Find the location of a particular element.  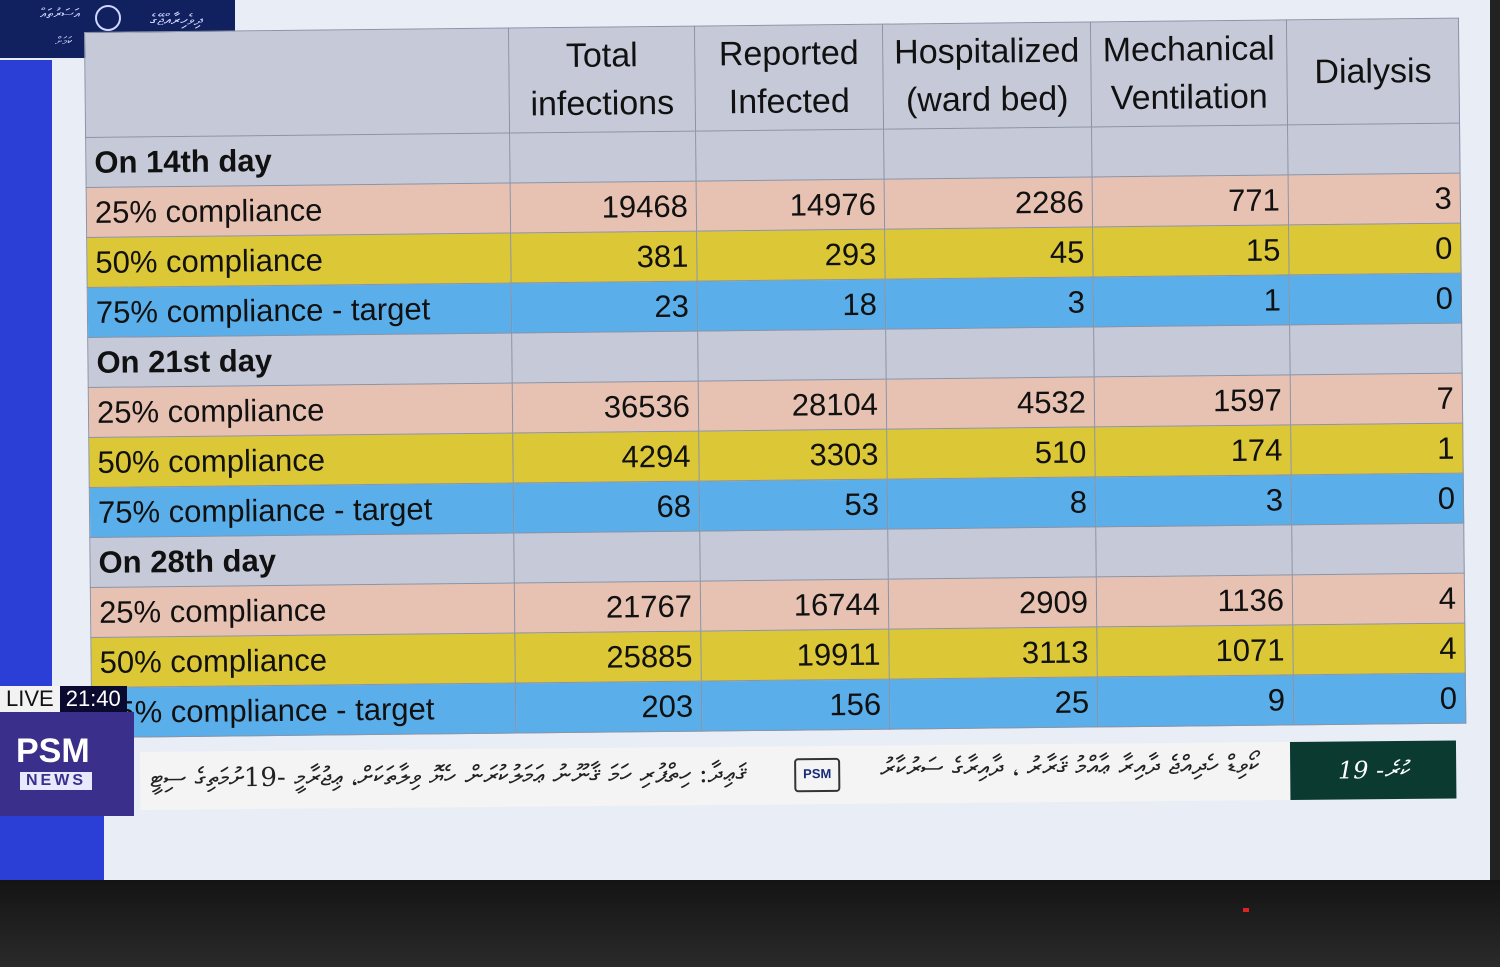

table-cell: 174 is located at coordinates (1193, 450).